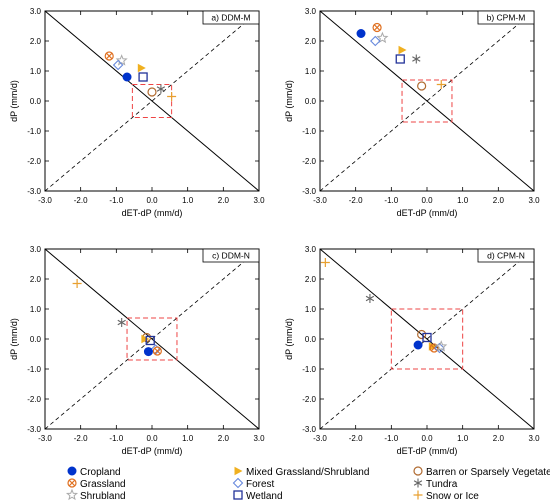 The image size is (550, 504). Describe the element at coordinates (94, 472) in the screenshot. I see `legend-item-cropland: Cropland` at that location.